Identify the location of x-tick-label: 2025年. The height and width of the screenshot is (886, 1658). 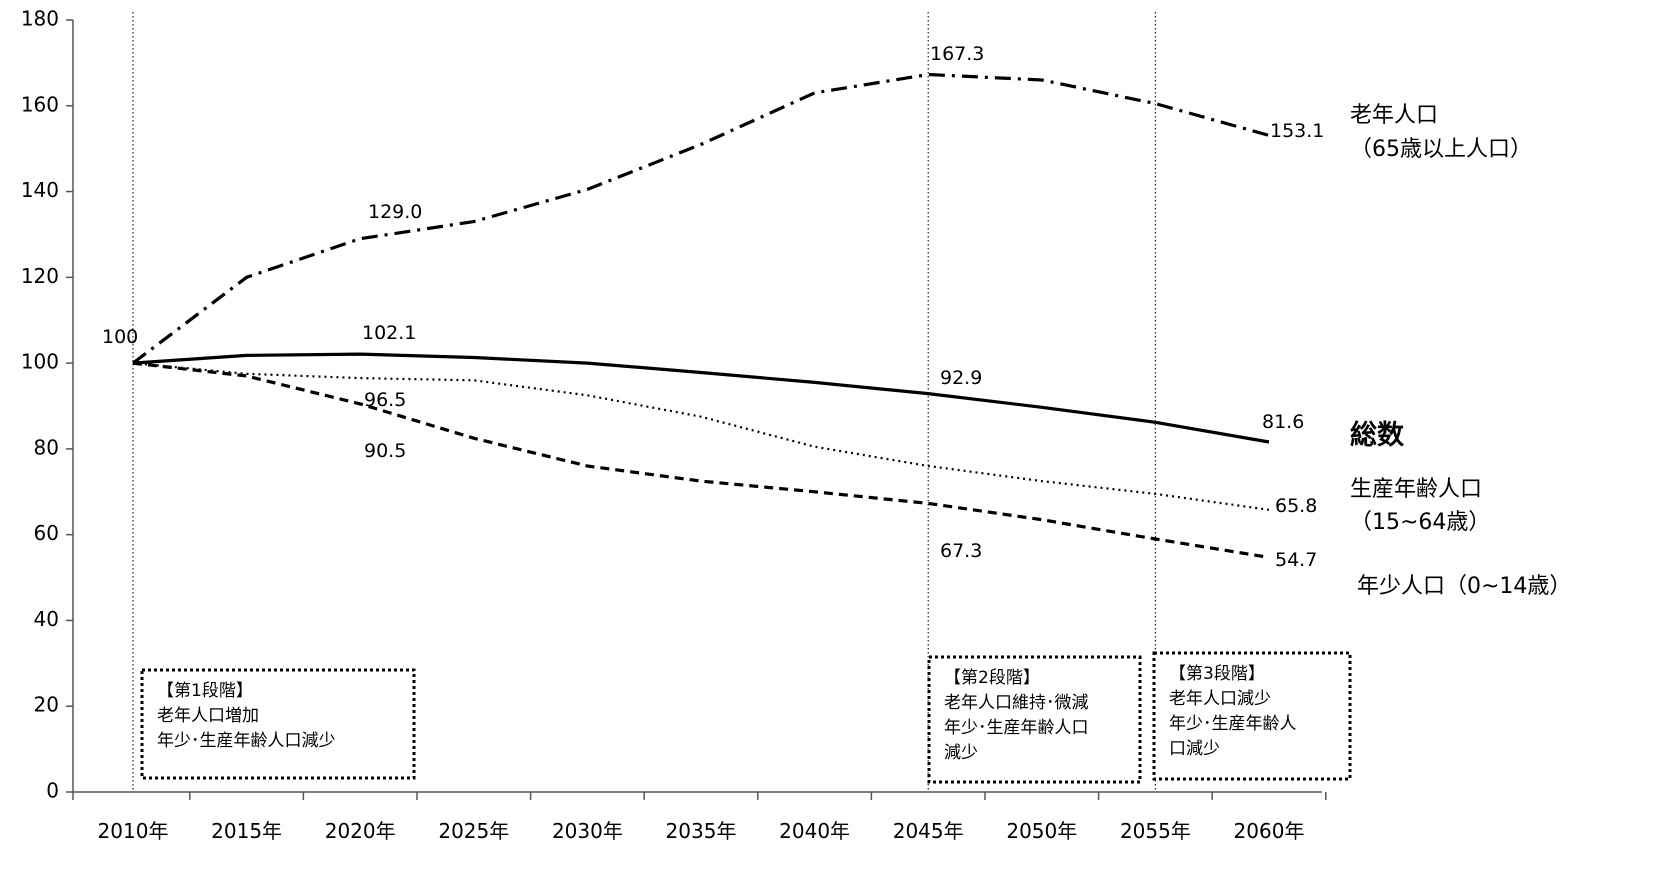
(473, 831).